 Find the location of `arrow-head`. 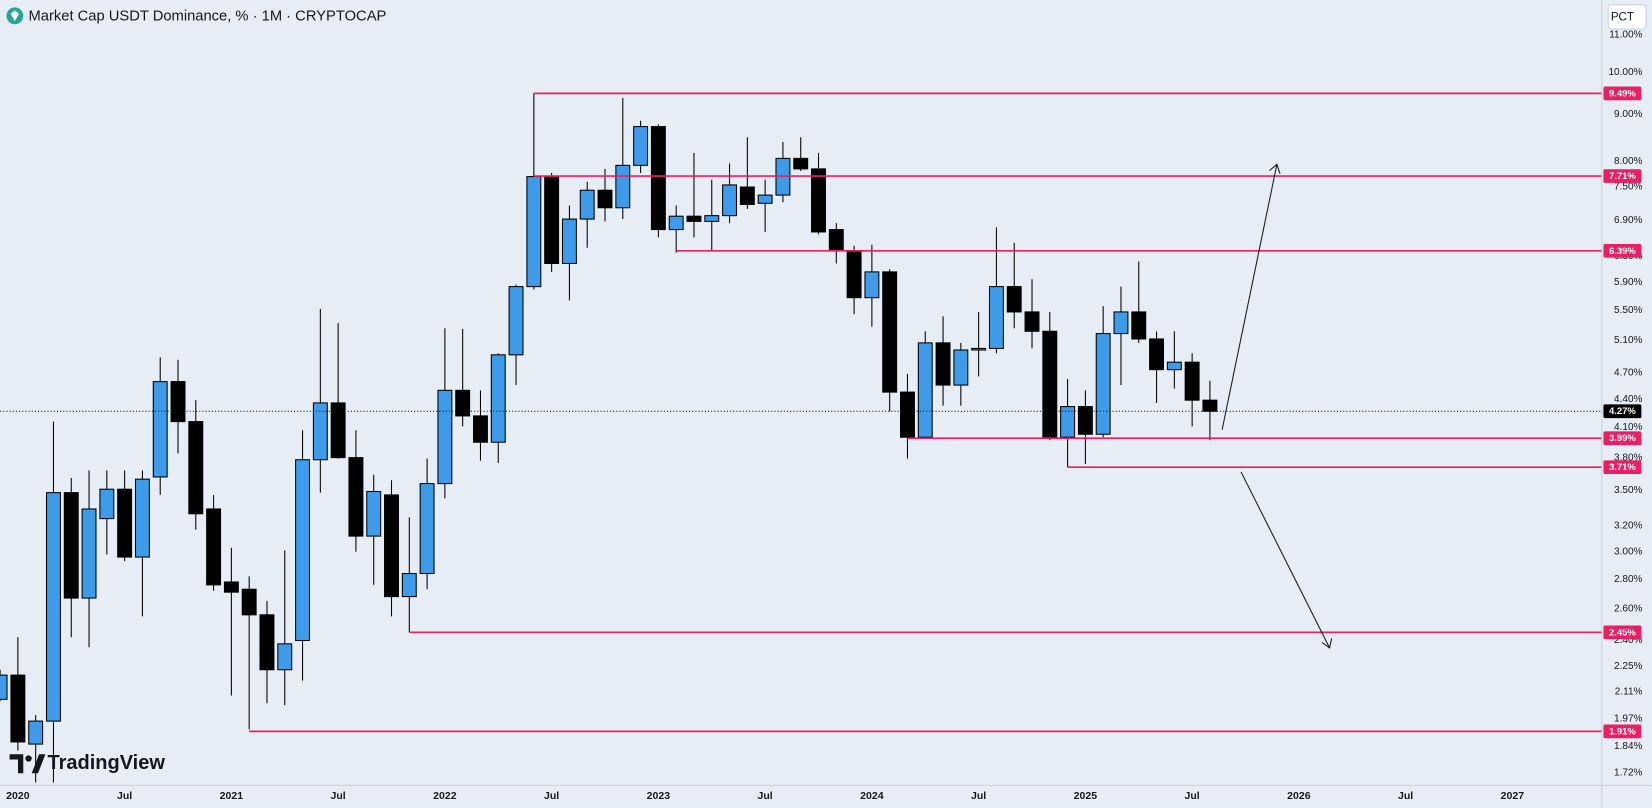

arrow-head is located at coordinates (1275, 168).